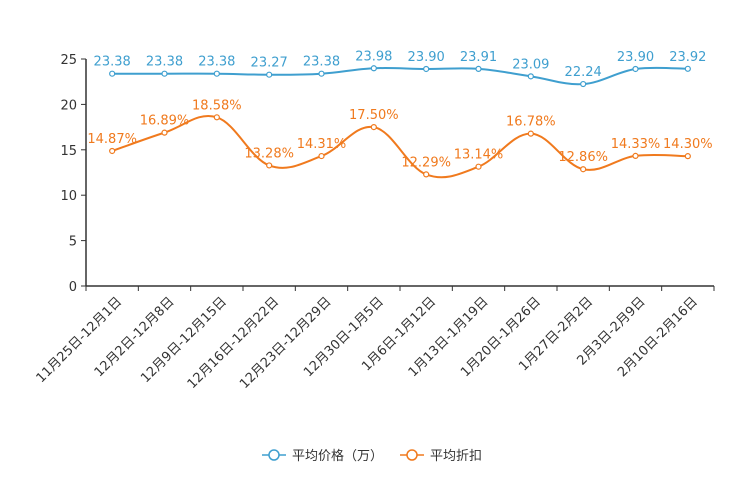 Image resolution: width=744 pixels, height=496 pixels. What do you see at coordinates (478, 57) in the screenshot?
I see `data-label: 23.91` at bounding box center [478, 57].